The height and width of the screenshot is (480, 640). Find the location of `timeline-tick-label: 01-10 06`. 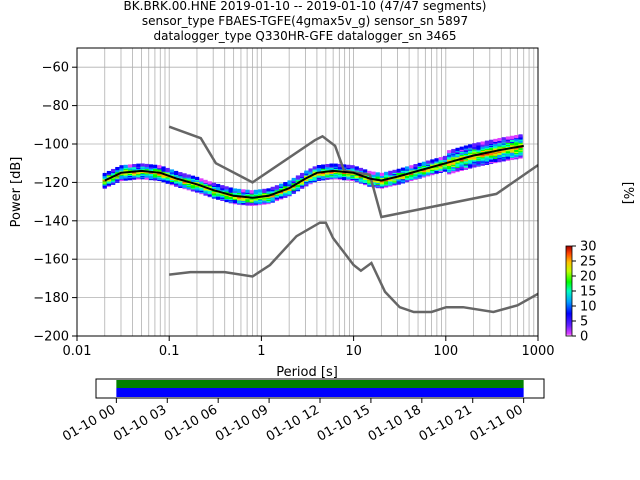

timeline-tick-label: 01-10 06 is located at coordinates (191, 423).